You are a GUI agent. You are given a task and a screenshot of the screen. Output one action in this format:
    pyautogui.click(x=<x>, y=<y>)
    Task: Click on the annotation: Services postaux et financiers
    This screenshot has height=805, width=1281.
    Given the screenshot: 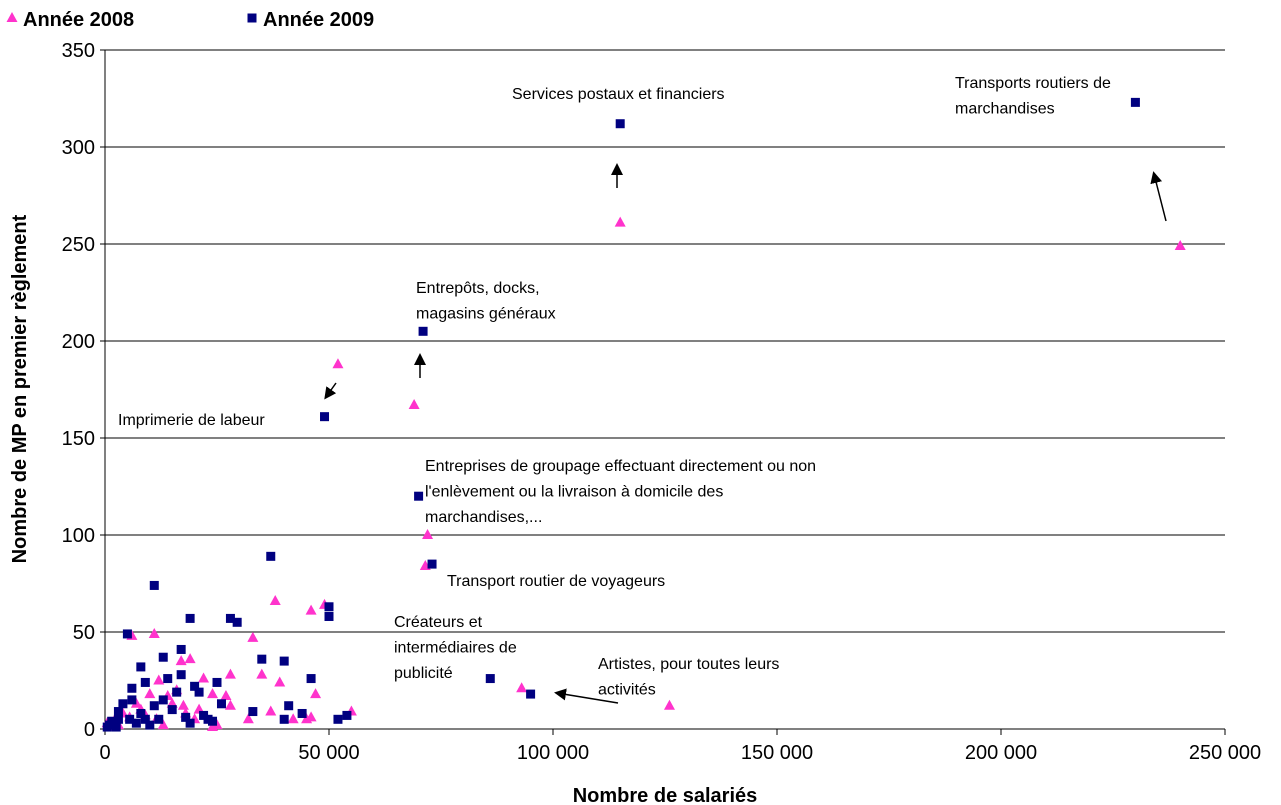 What is the action you would take?
    pyautogui.click(x=618, y=94)
    